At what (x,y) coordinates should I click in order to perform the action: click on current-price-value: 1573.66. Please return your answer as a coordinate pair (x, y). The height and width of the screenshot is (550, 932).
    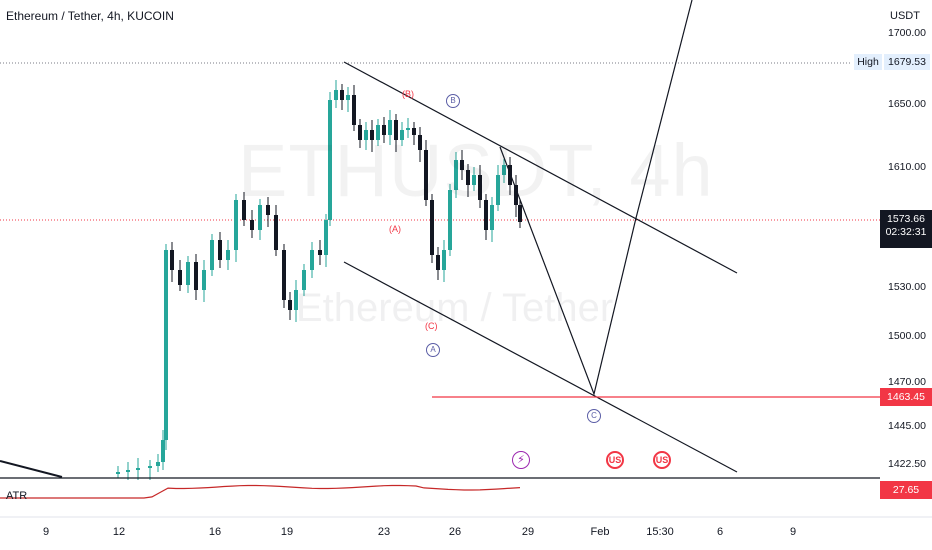
    Looking at the image, I should click on (906, 219).